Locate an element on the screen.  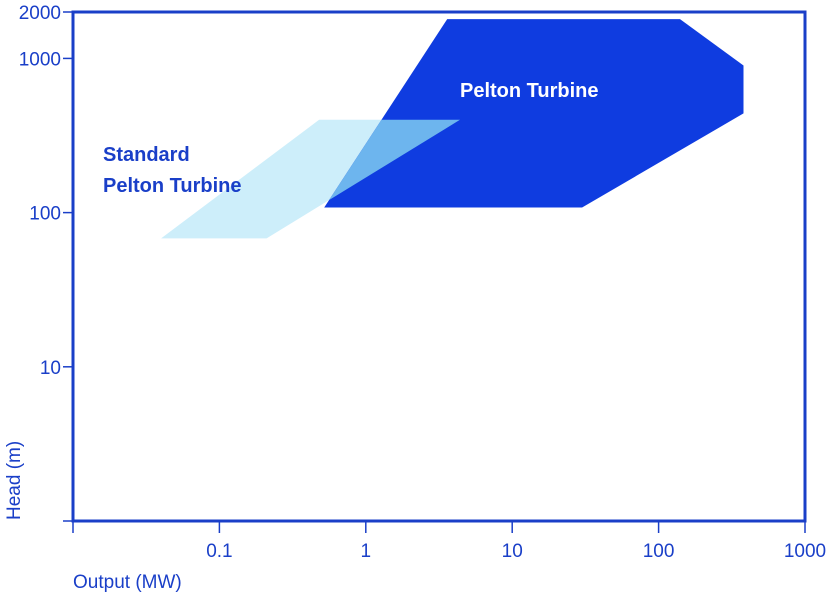
y-tick-label: 1000 is located at coordinates (40, 59).